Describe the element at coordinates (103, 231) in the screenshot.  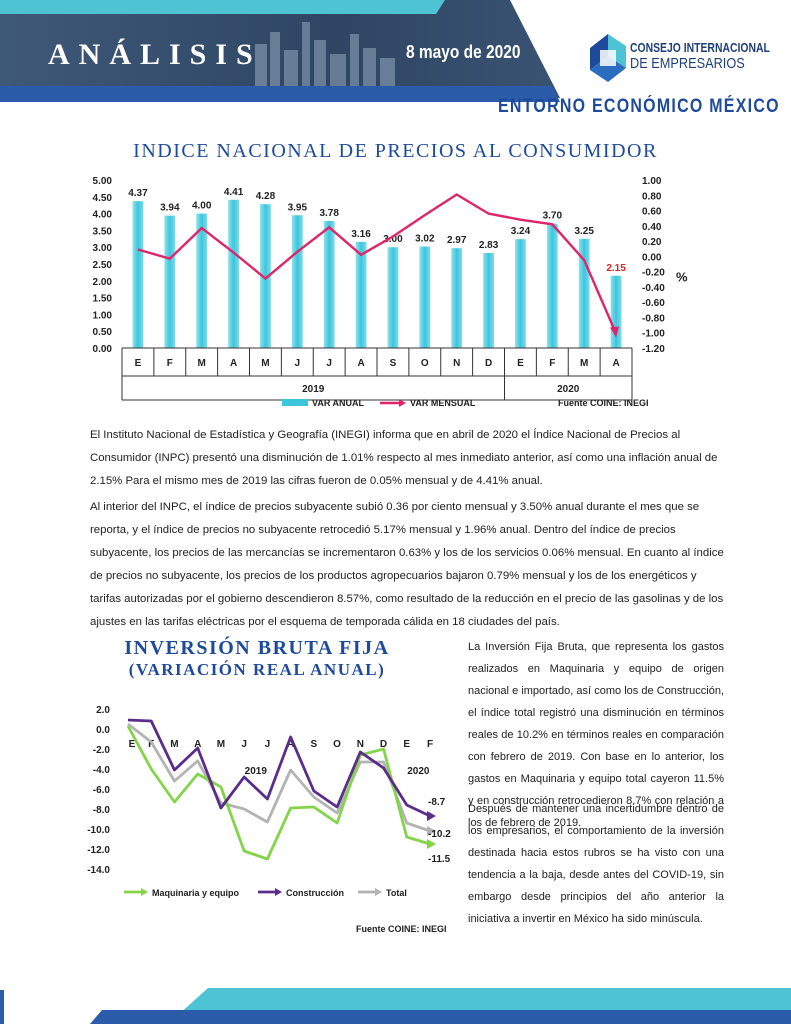
I see `inpc-ytick-left: 3.50` at that location.